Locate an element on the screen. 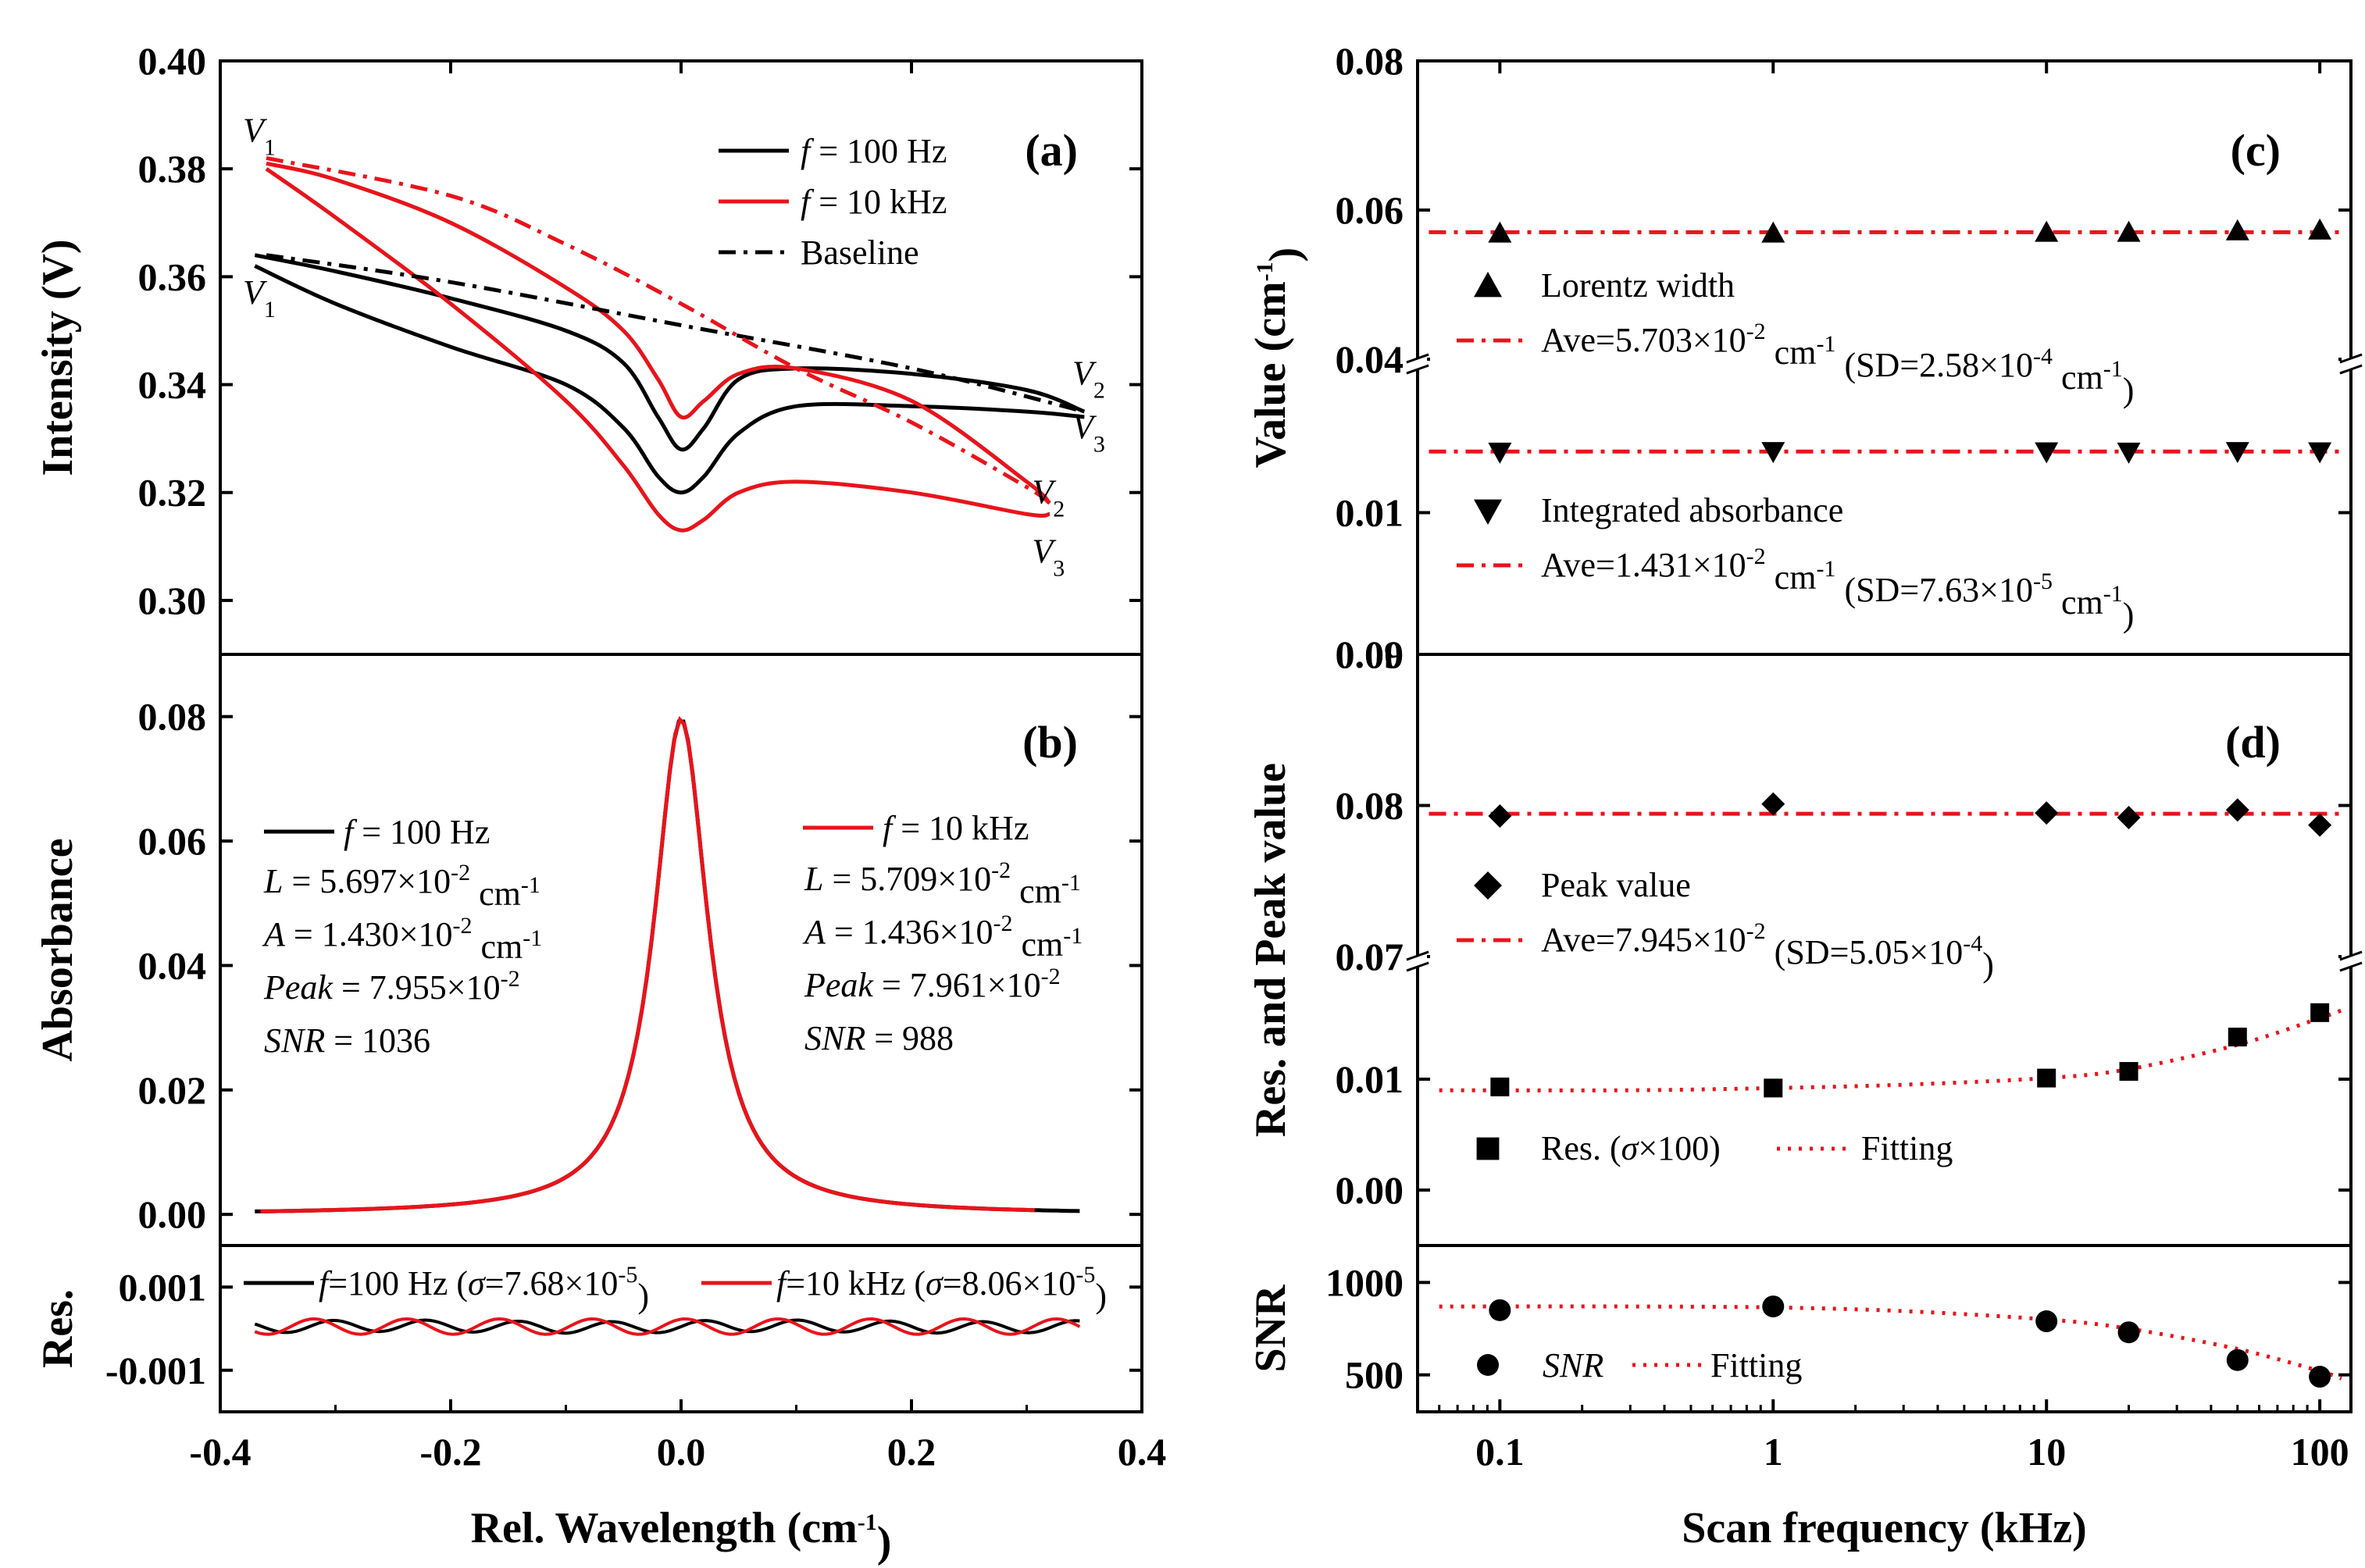 The width and height of the screenshot is (2365, 1568). c-panel-label: (c) is located at coordinates (2256, 150).